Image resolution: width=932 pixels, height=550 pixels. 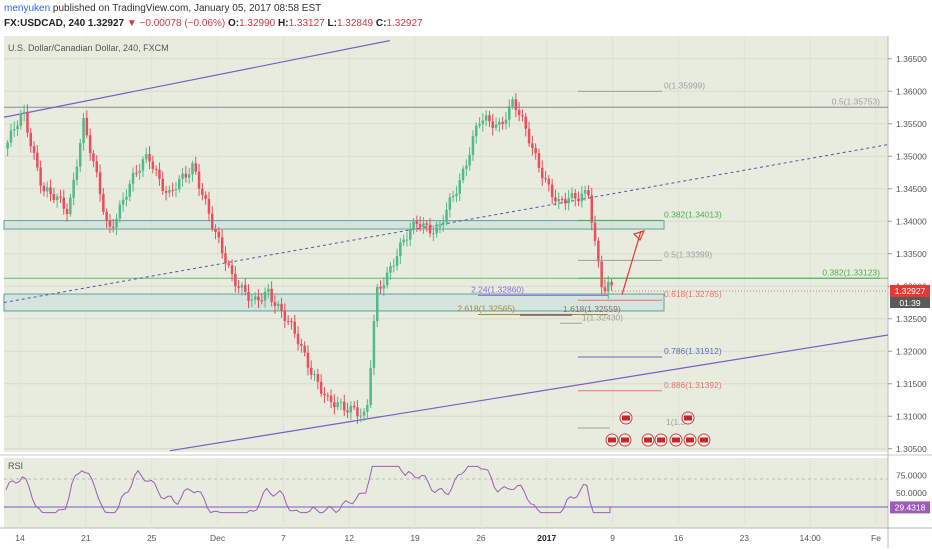 I want to click on date-tick-label: 14, so click(x=20, y=538).